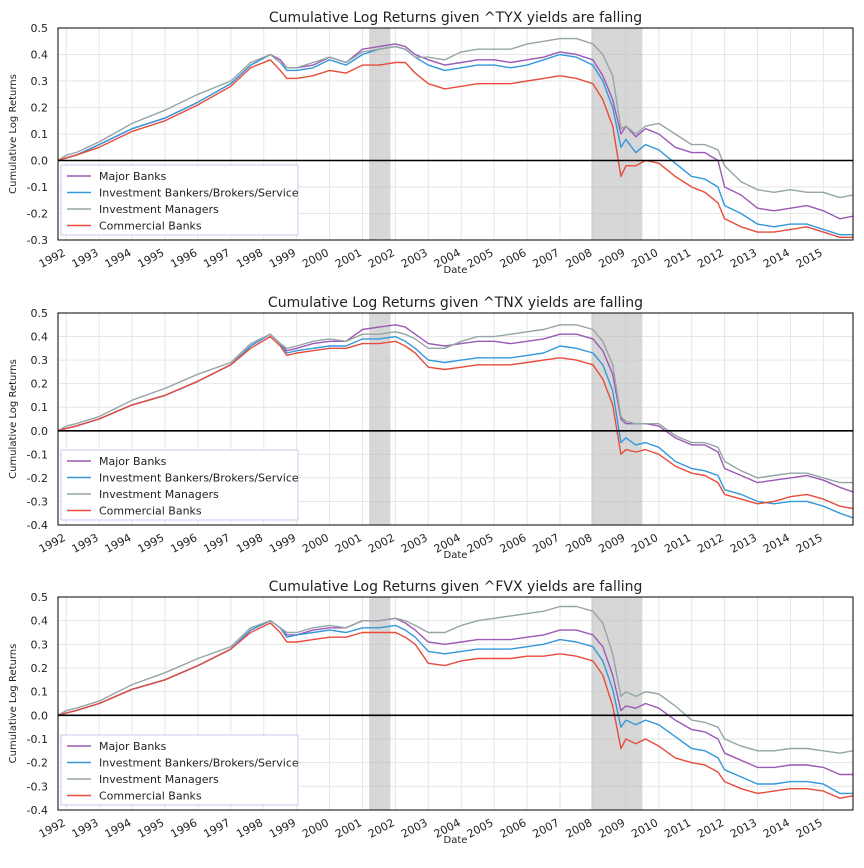  What do you see at coordinates (348, 828) in the screenshot?
I see `x-tick-label: 2001` at bounding box center [348, 828].